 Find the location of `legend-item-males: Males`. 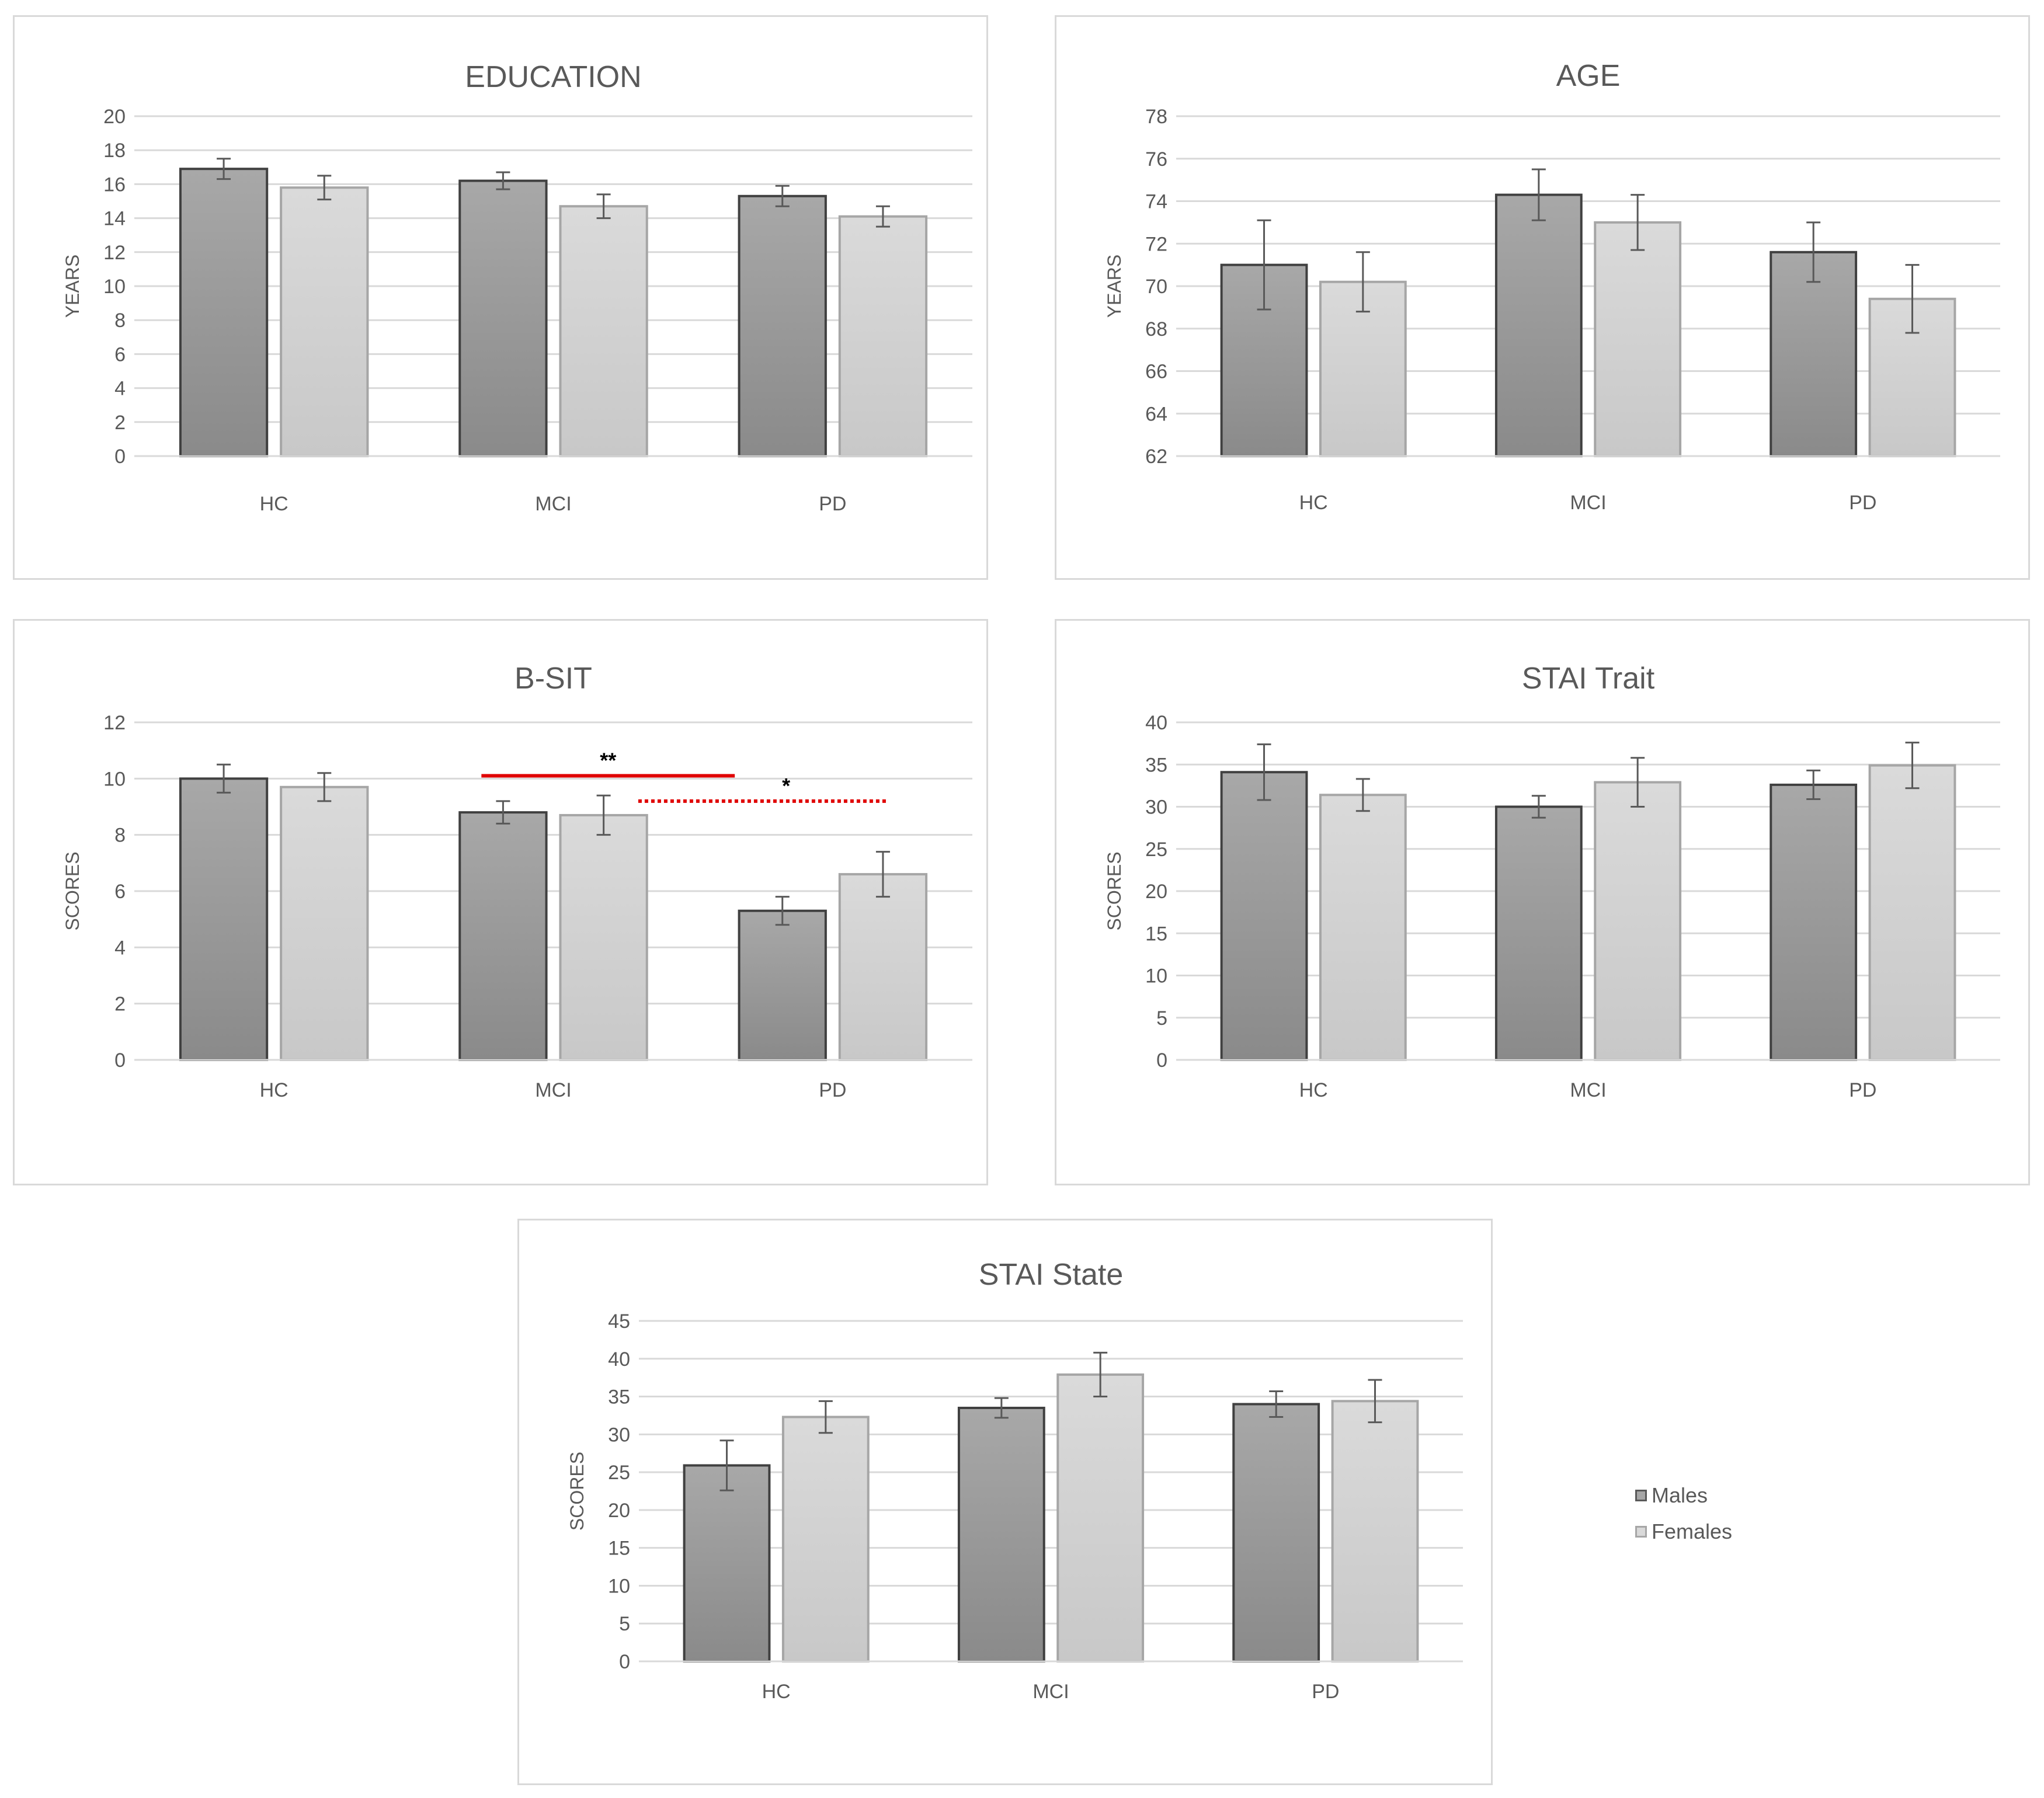

legend-item-males: Males is located at coordinates (1683, 1495).